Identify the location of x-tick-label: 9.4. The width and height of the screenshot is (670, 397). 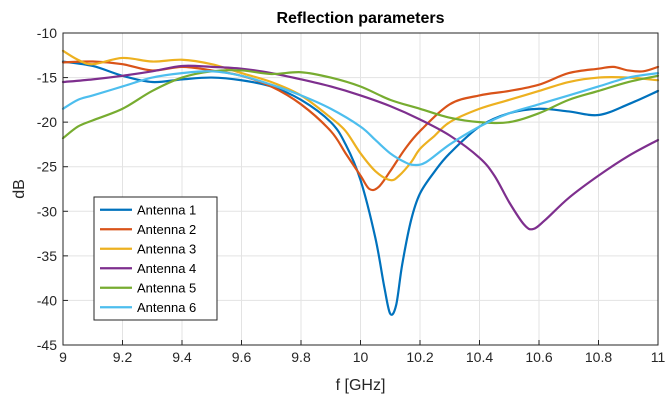
(182, 357).